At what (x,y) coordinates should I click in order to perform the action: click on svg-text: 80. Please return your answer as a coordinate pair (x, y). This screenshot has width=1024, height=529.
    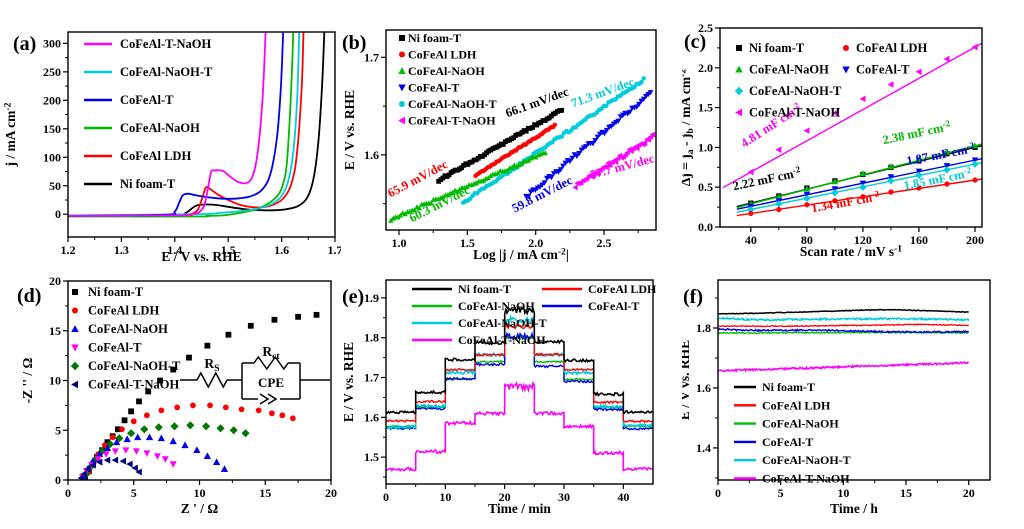
    Looking at the image, I should click on (807, 240).